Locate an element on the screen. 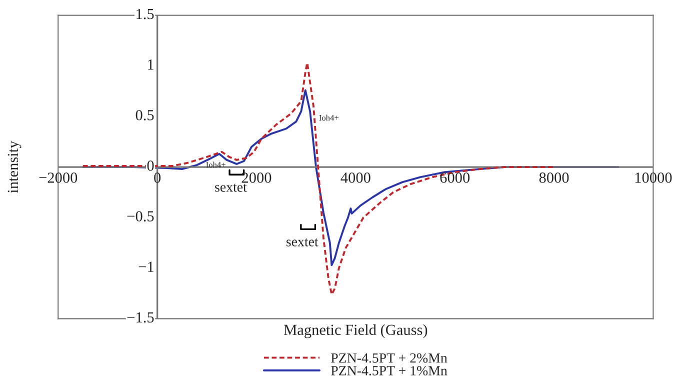  y-tick-label: −1.5 is located at coordinates (140, 317).